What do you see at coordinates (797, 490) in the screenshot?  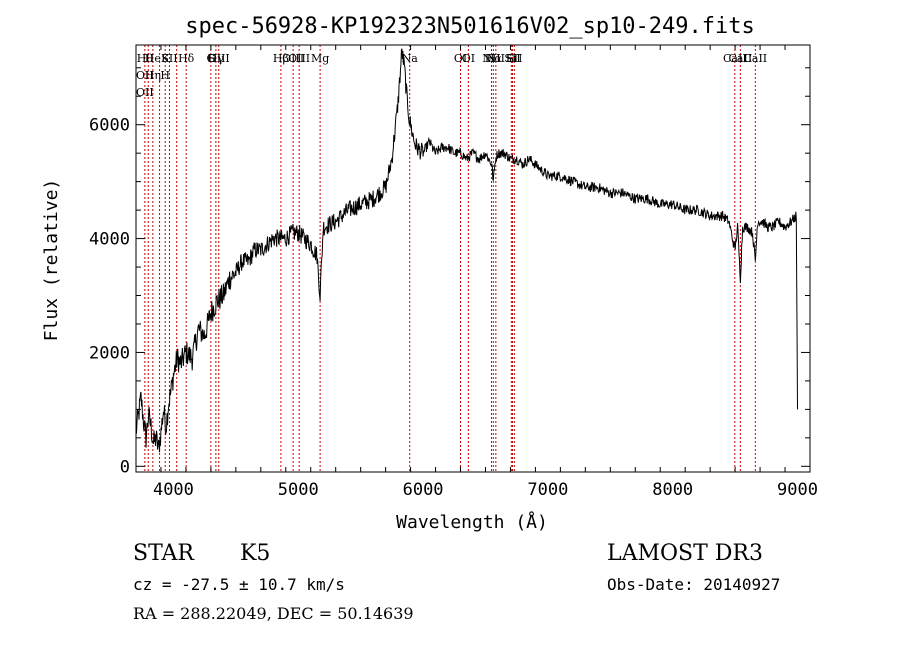 I see `x-tick-label: 9000` at bounding box center [797, 490].